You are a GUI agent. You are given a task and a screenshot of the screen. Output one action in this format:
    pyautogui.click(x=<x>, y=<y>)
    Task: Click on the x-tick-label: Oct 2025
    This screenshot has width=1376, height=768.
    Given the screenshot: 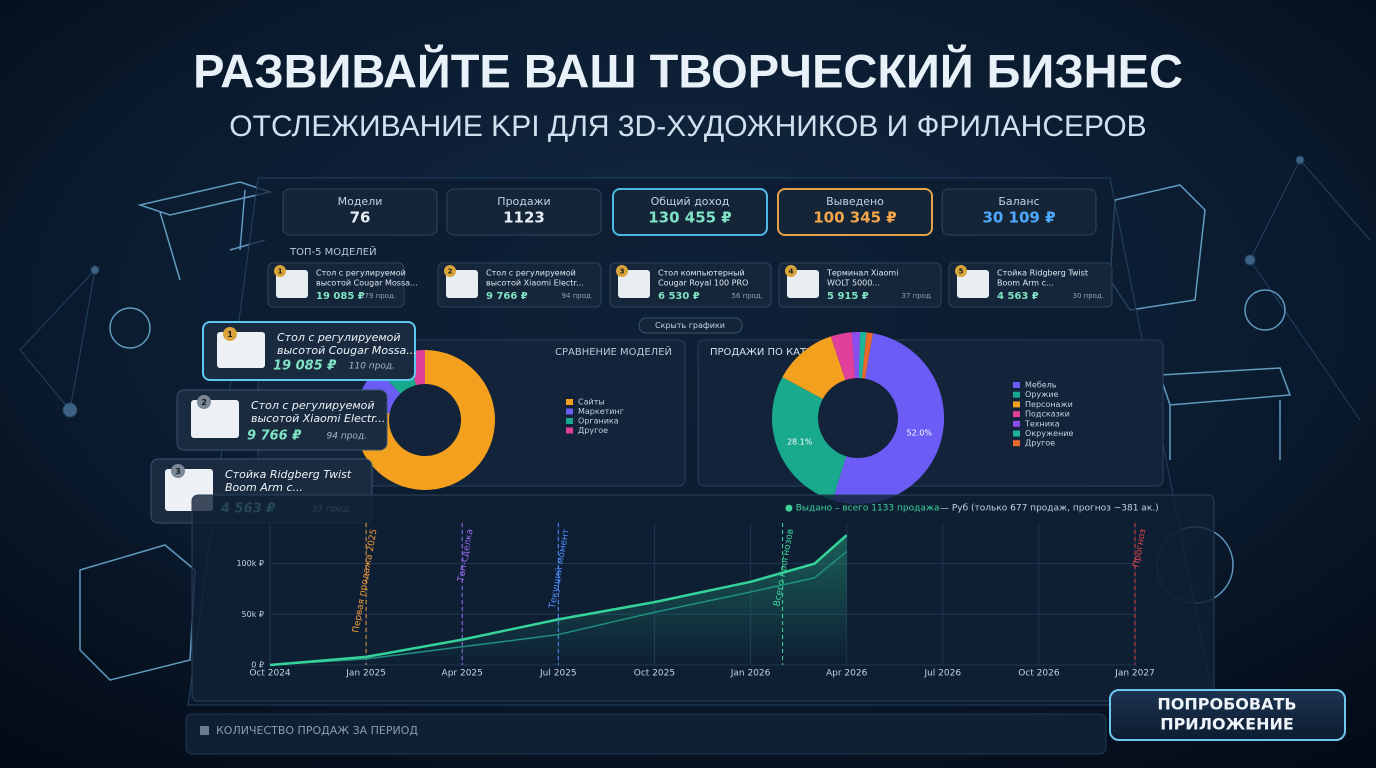 What is the action you would take?
    pyautogui.click(x=654, y=674)
    